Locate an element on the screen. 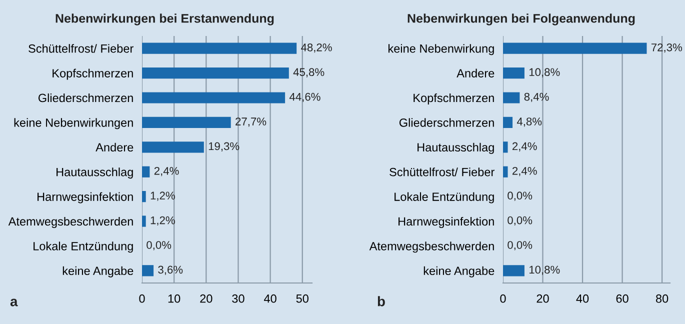  x-tick-label: 10 is located at coordinates (174, 298).